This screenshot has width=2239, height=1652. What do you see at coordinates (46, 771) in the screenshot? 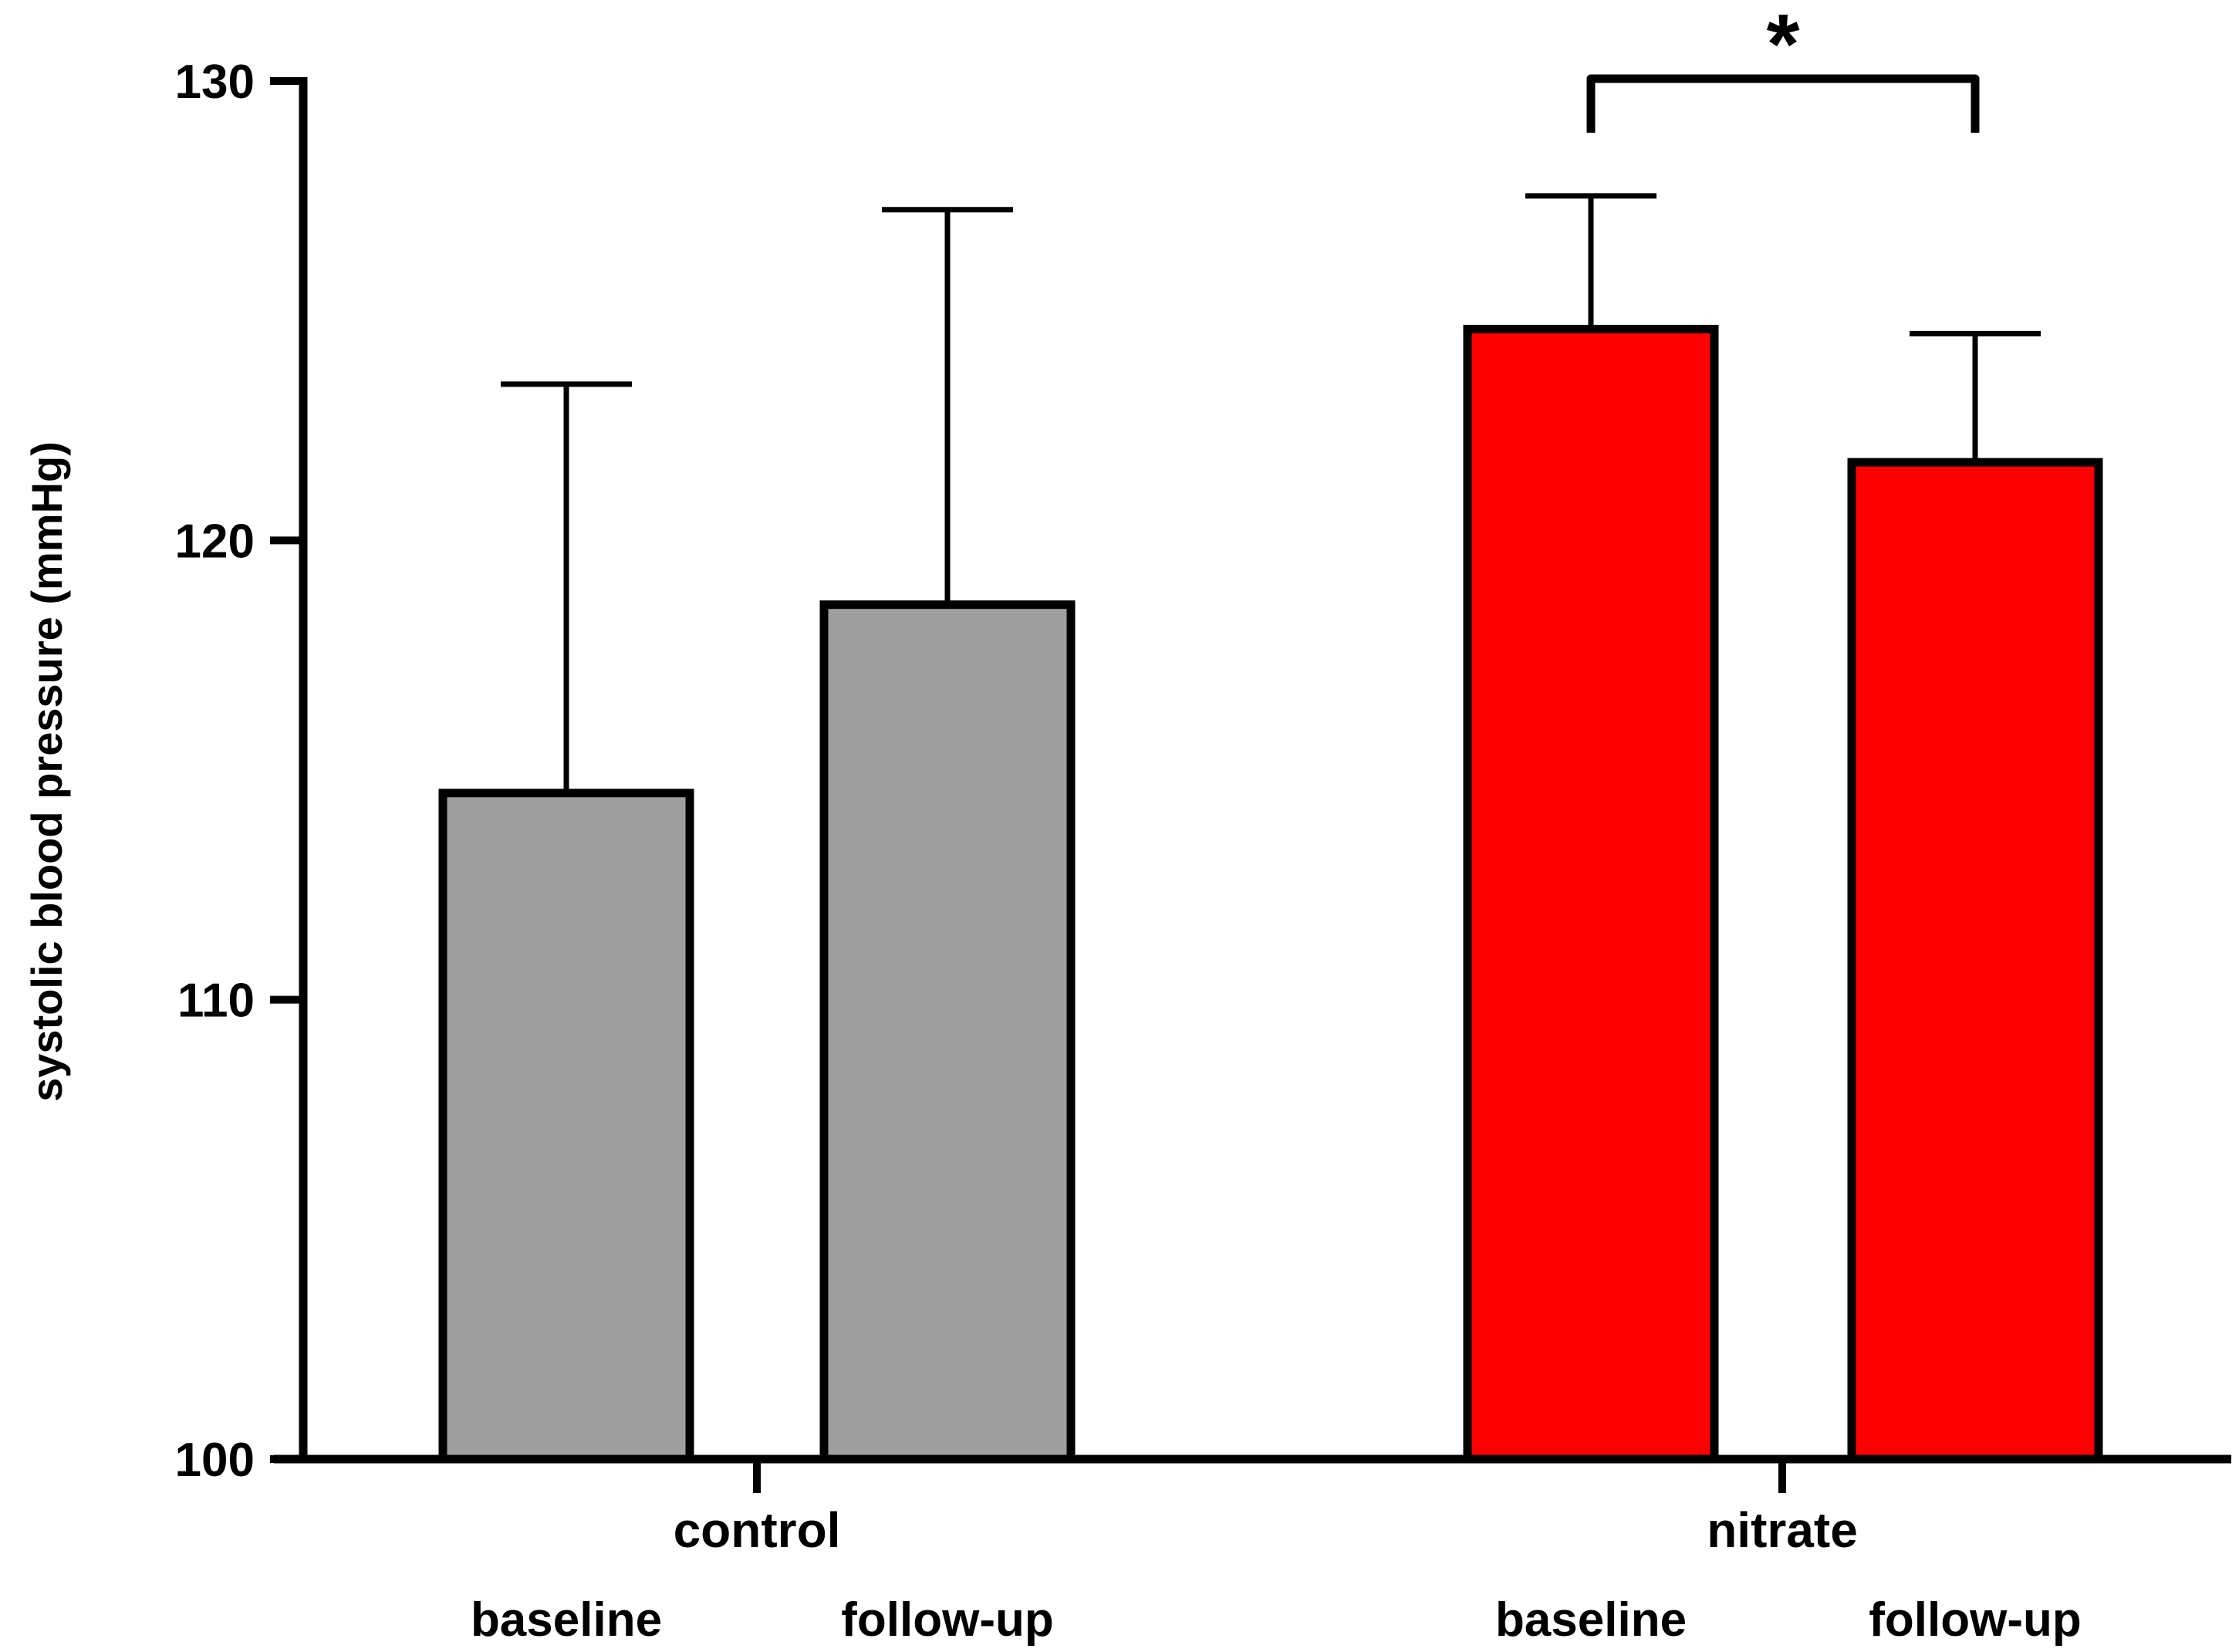
I see `y-axis-title: systolic blood pressure (mmHg)` at bounding box center [46, 771].